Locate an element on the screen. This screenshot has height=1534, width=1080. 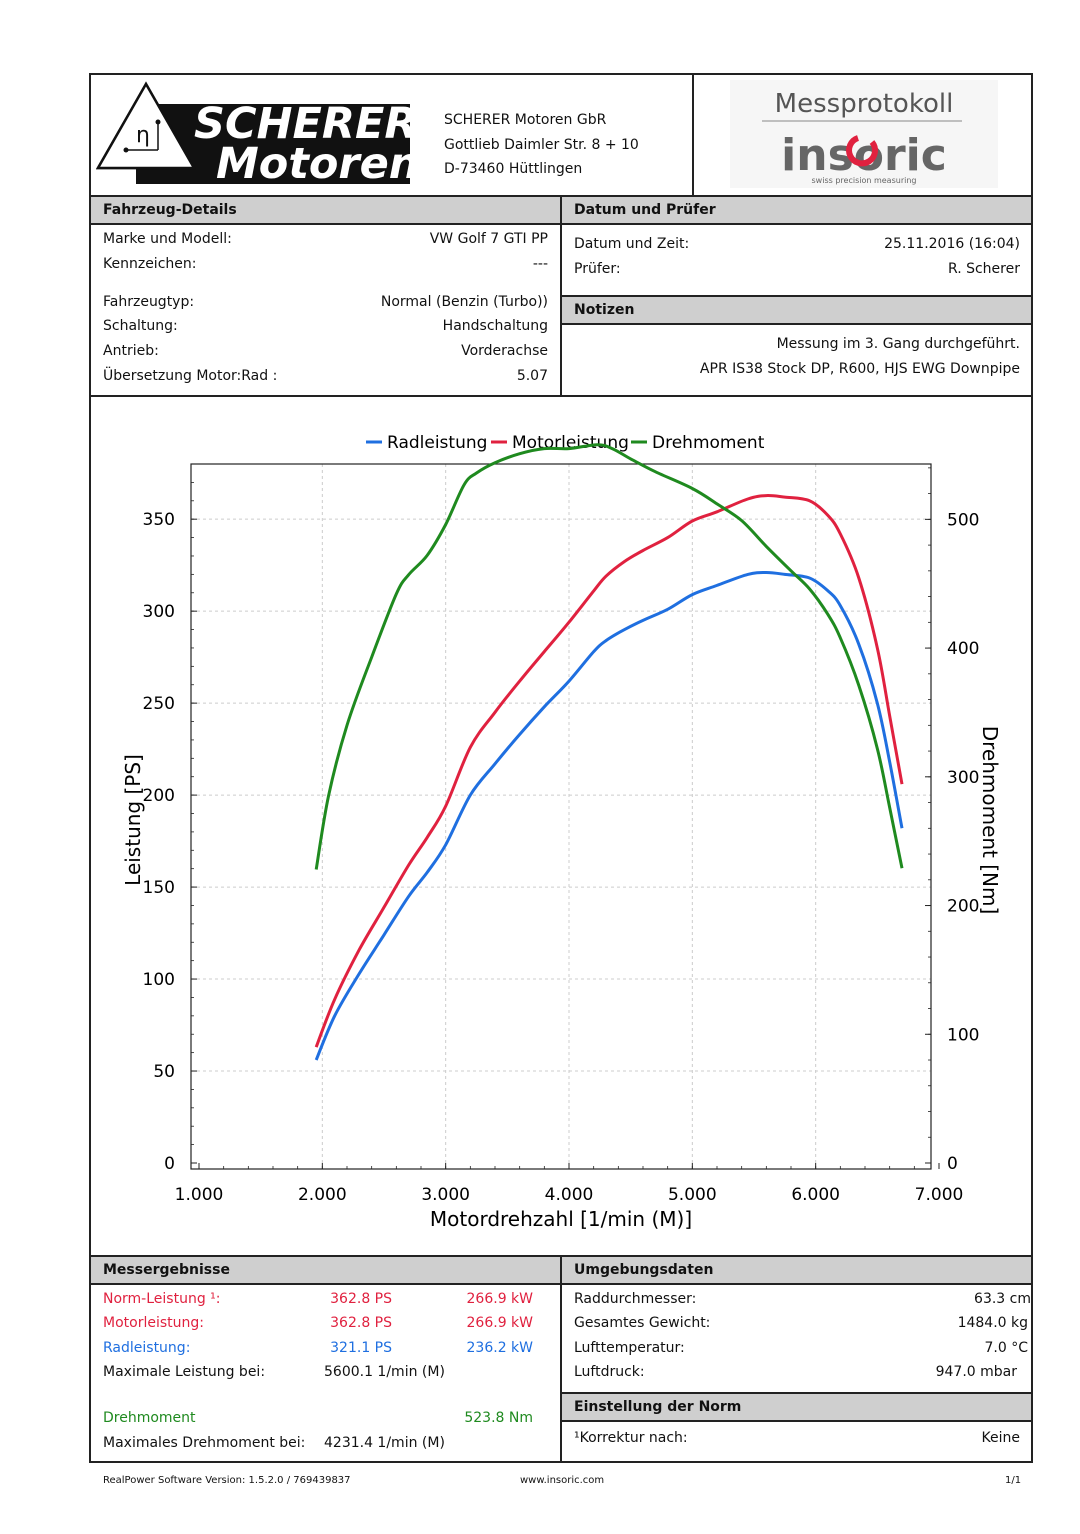
vehicle-value: Normal (Benzin (Turbo)) is located at coordinates (464, 302).